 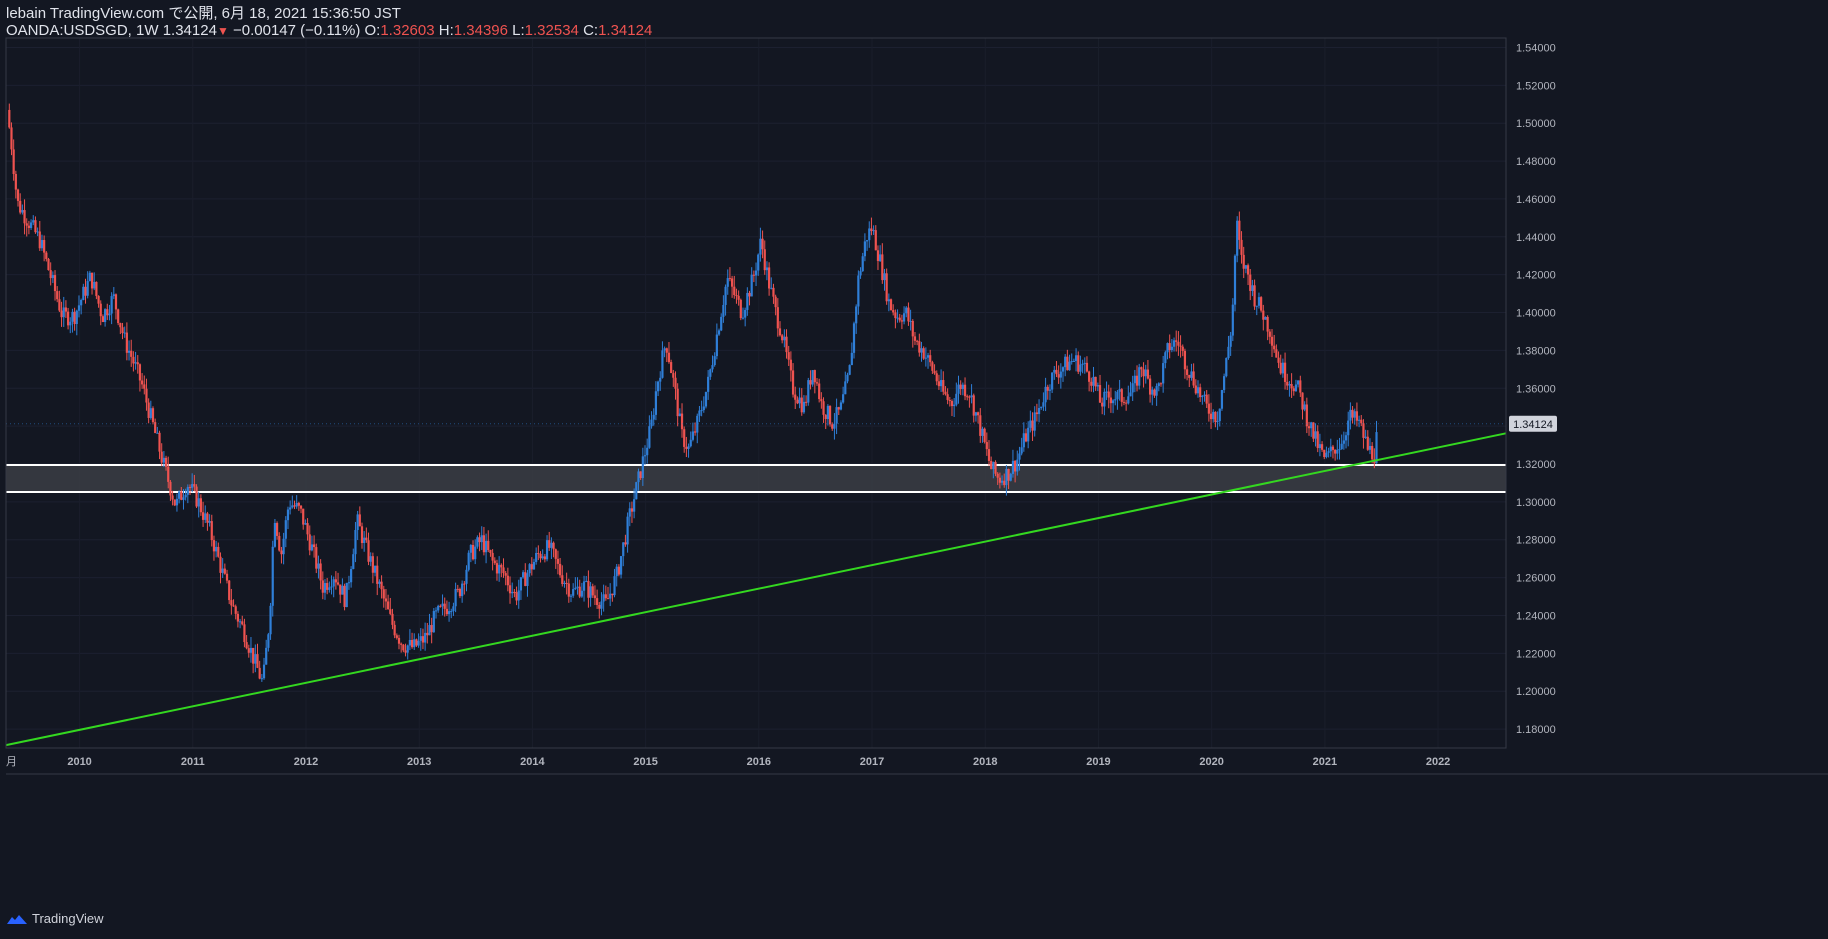 I want to click on y-tick-label: 1.30000, so click(x=1536, y=503).